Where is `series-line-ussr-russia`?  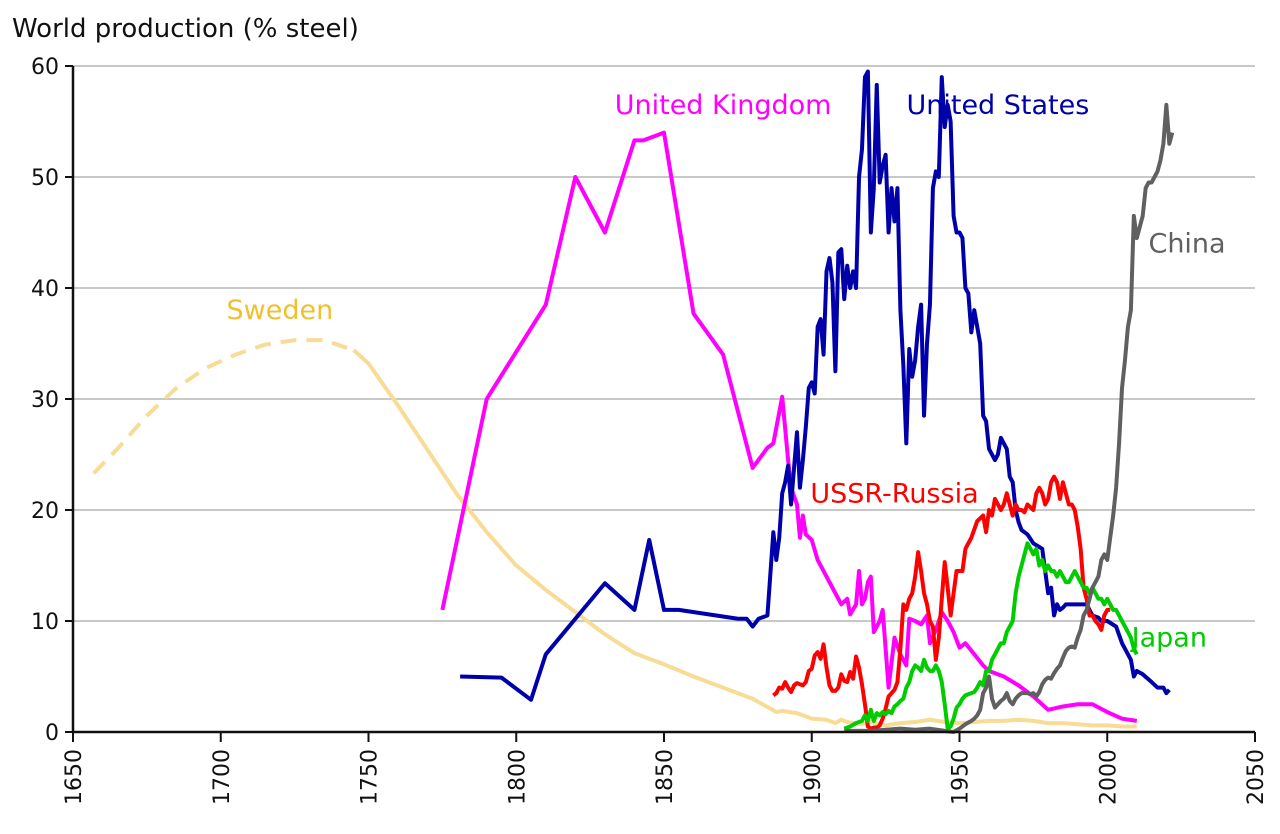 series-line-ussr-russia is located at coordinates (941, 602).